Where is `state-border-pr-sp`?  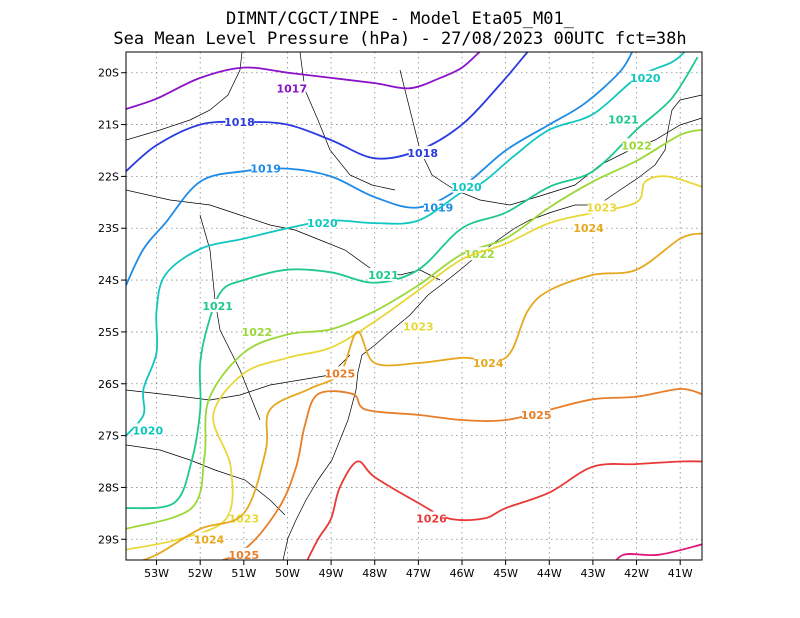 state-border-pr-sp is located at coordinates (283, 235).